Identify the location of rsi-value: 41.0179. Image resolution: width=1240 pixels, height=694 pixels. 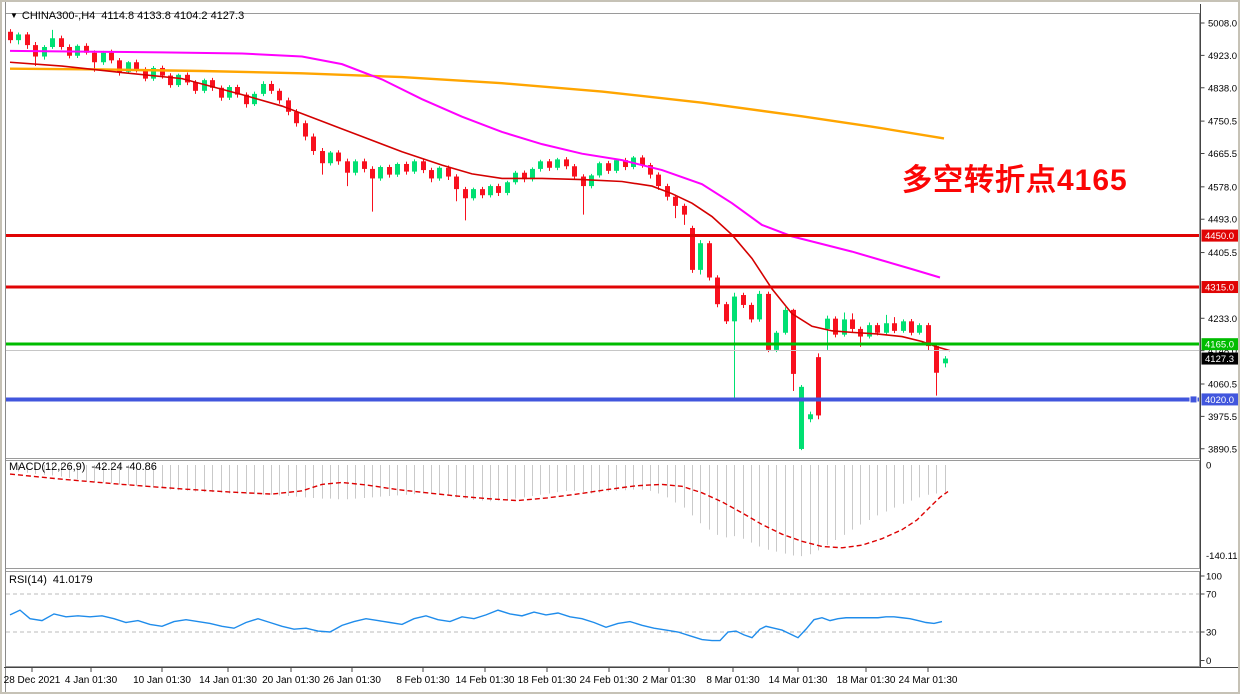
(72, 580).